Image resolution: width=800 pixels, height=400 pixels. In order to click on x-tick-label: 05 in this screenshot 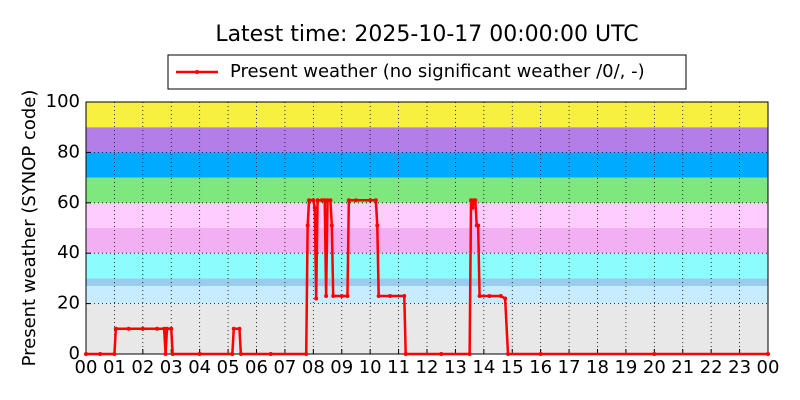, I will do `click(228, 367)`.